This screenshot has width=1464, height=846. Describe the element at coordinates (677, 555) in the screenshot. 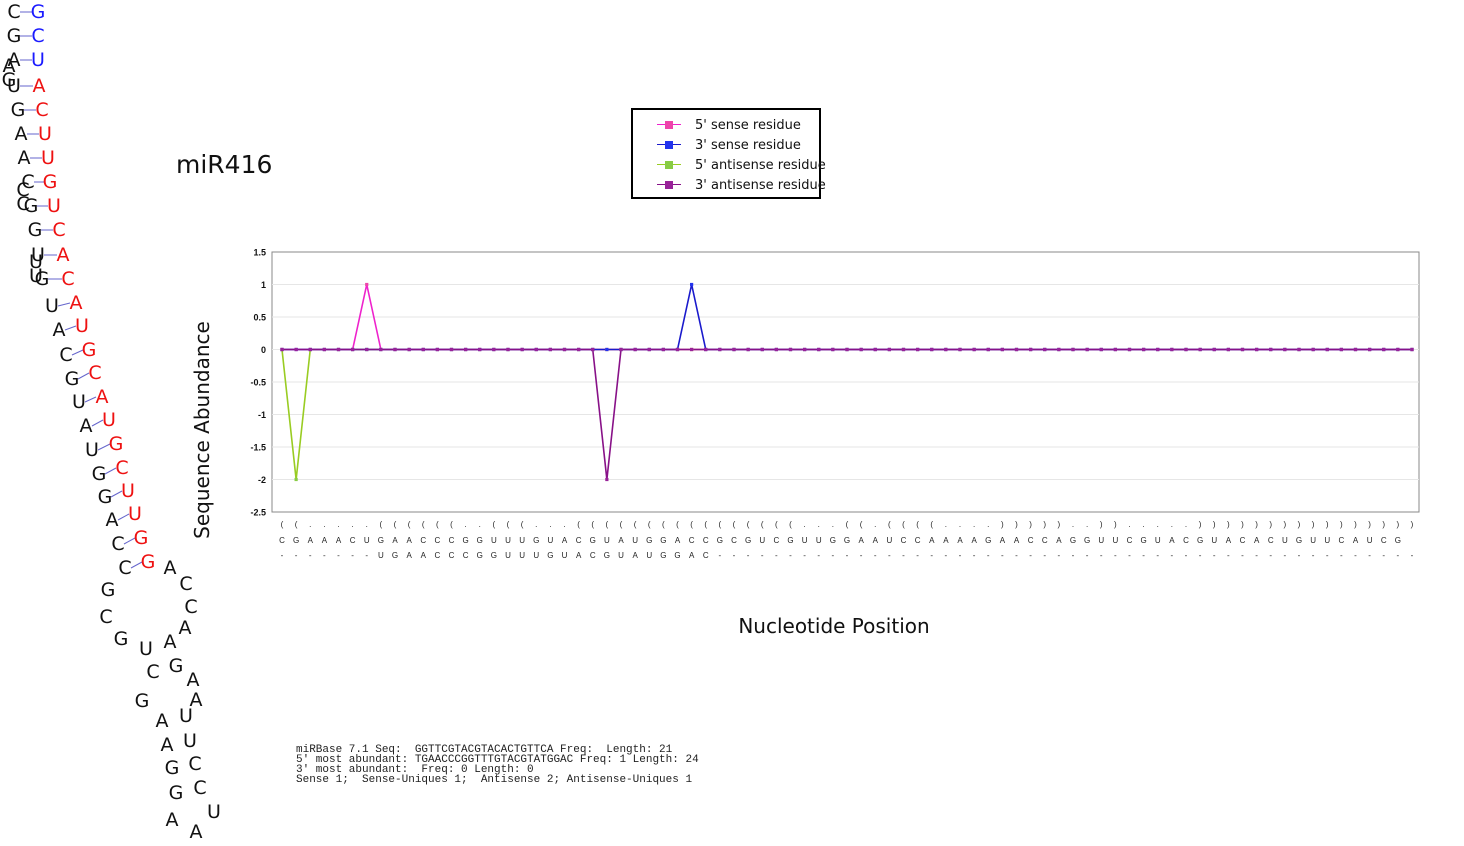

I see `read-char: G` at that location.